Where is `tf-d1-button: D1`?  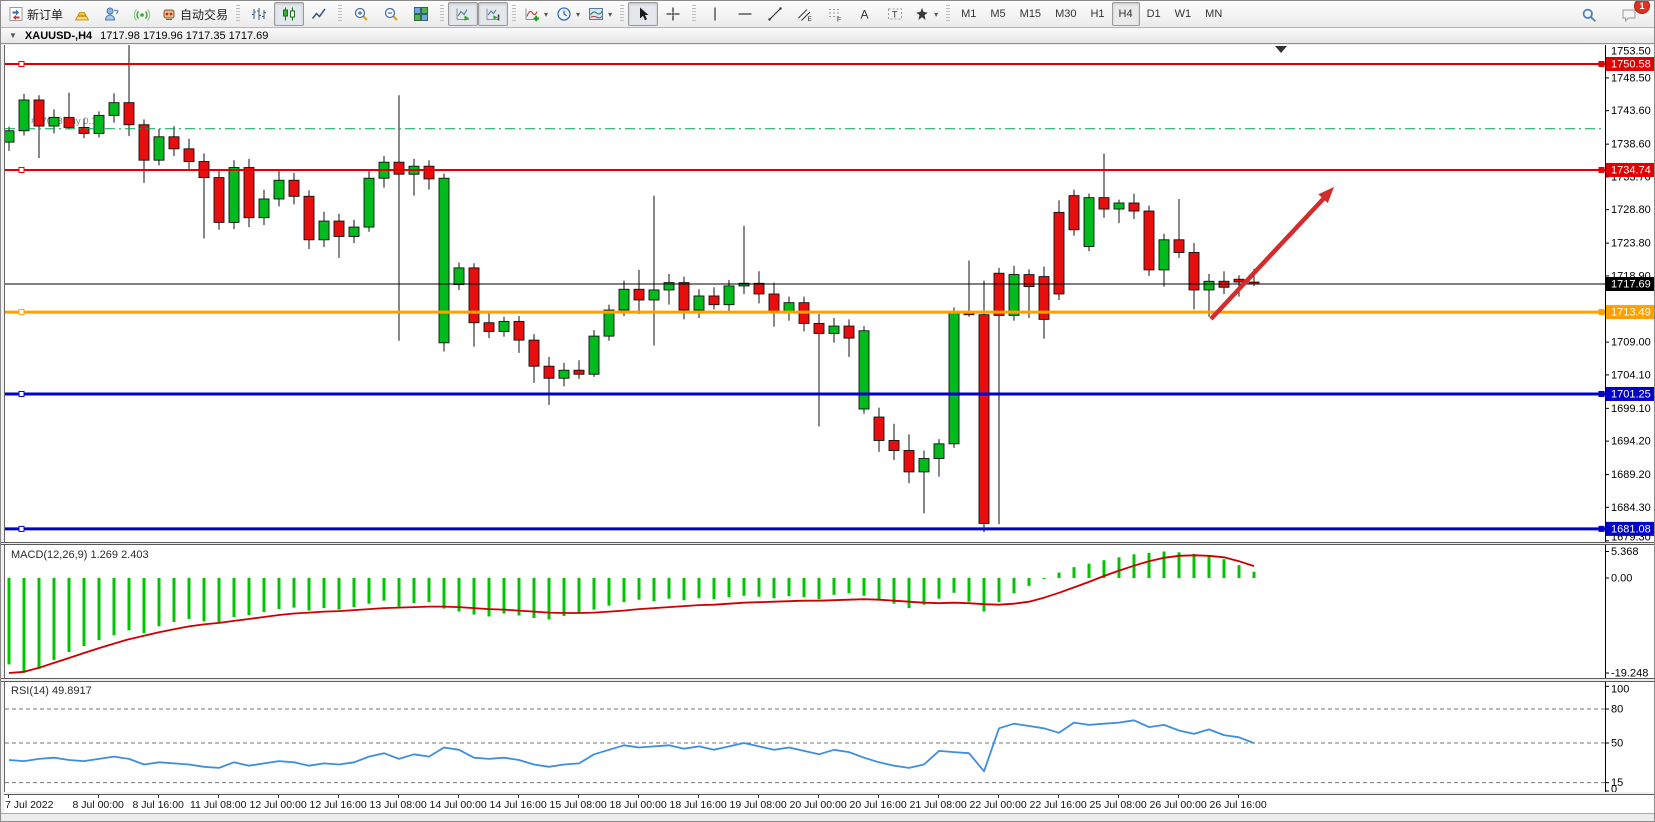
tf-d1-button: D1 is located at coordinates (1154, 14).